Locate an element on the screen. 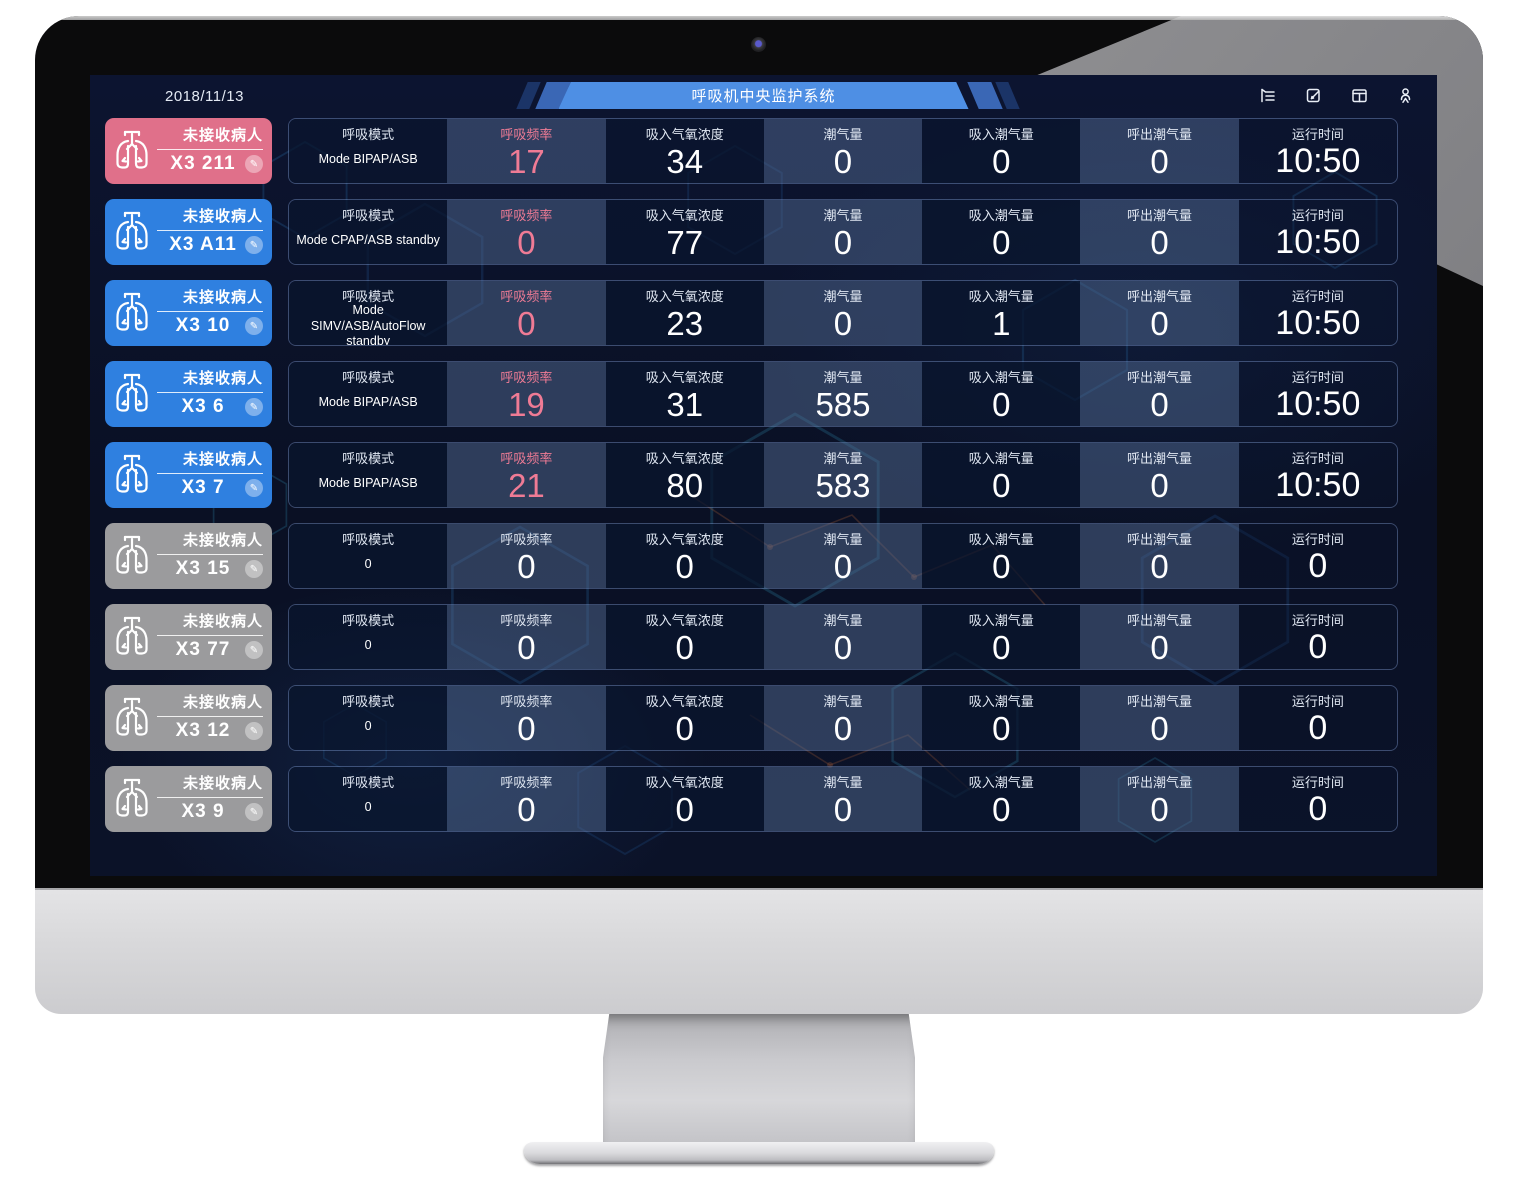 The height and width of the screenshot is (1184, 1532). patient-card: 未接收病人 X3 6 ✎ is located at coordinates (188, 394).